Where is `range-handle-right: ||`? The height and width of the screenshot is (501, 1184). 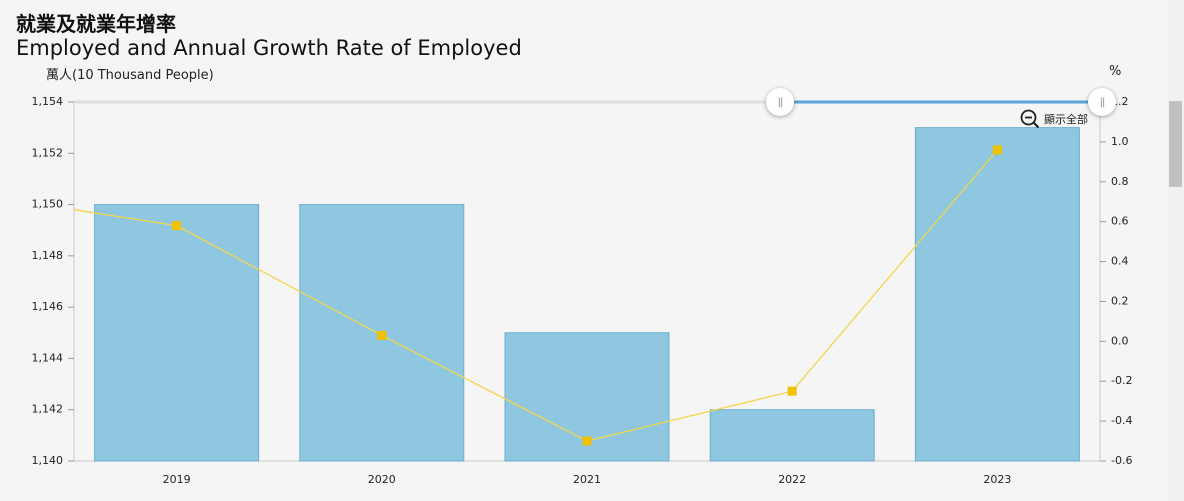
range-handle-right: || is located at coordinates (1102, 102).